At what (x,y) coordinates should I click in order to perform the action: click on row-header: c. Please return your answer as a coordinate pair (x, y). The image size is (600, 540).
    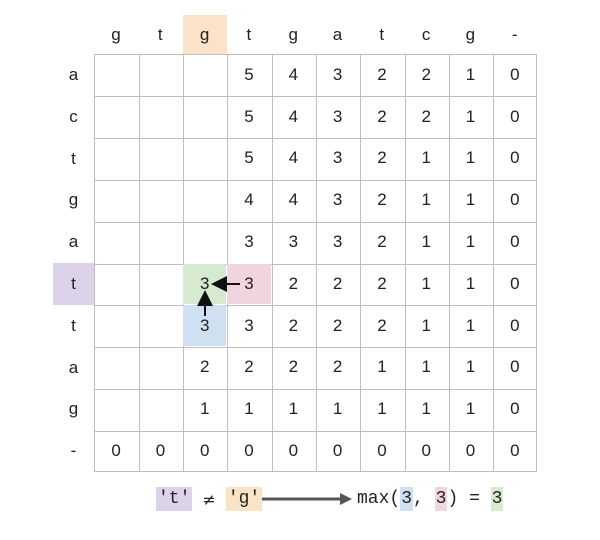
    Looking at the image, I should click on (73, 116).